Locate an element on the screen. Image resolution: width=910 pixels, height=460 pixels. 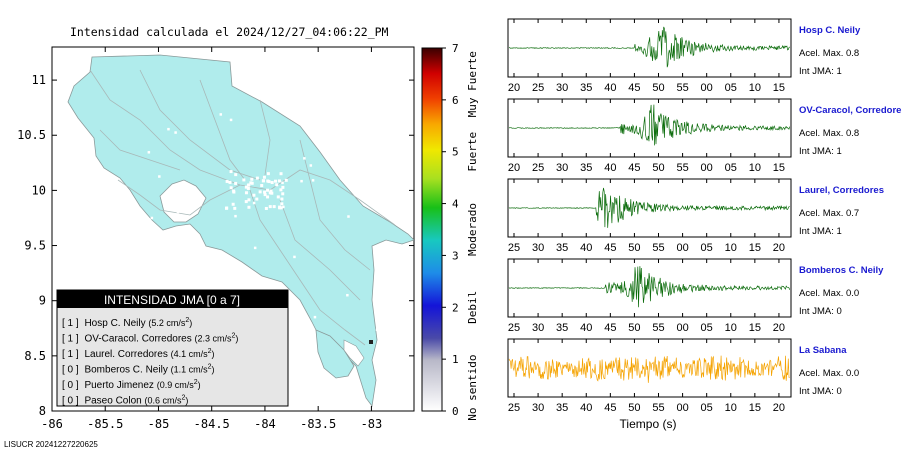
legend-item-close: ) is located at coordinates (190, 323).